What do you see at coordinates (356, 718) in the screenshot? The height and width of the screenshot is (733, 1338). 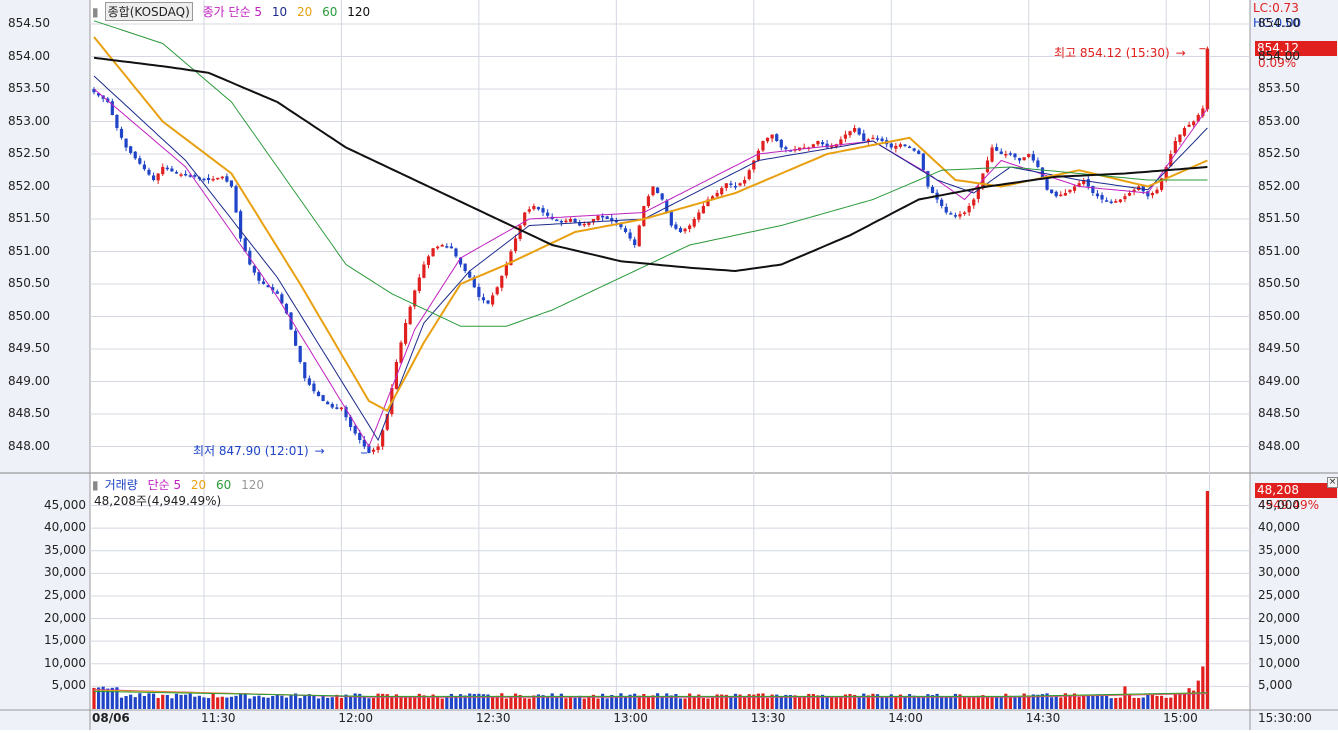 I see `x-axis-tick: 12:00` at bounding box center [356, 718].